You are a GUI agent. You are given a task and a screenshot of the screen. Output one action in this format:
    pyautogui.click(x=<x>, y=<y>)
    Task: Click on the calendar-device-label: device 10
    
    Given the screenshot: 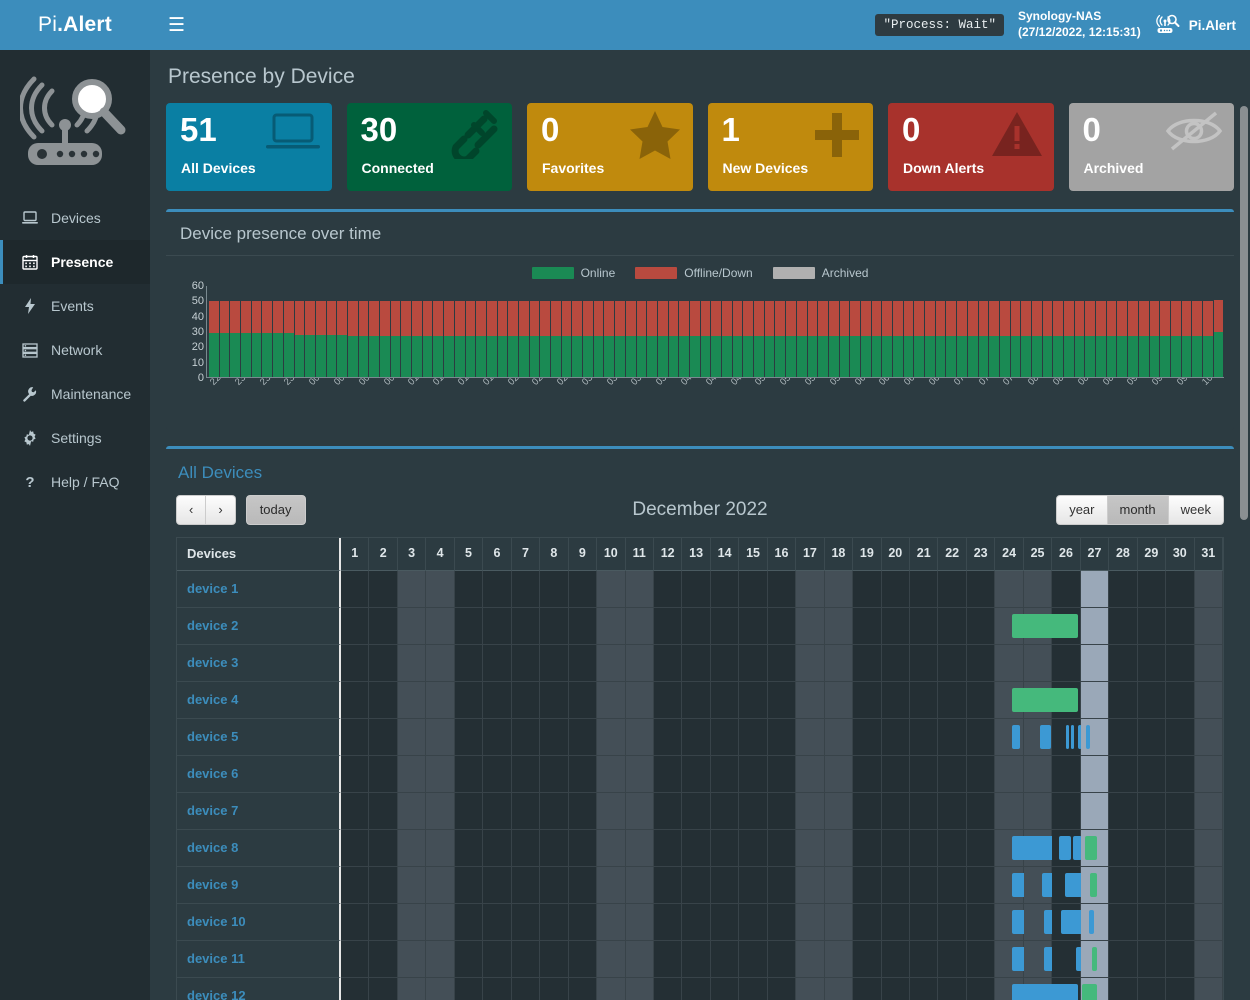 What is the action you would take?
    pyautogui.click(x=259, y=922)
    